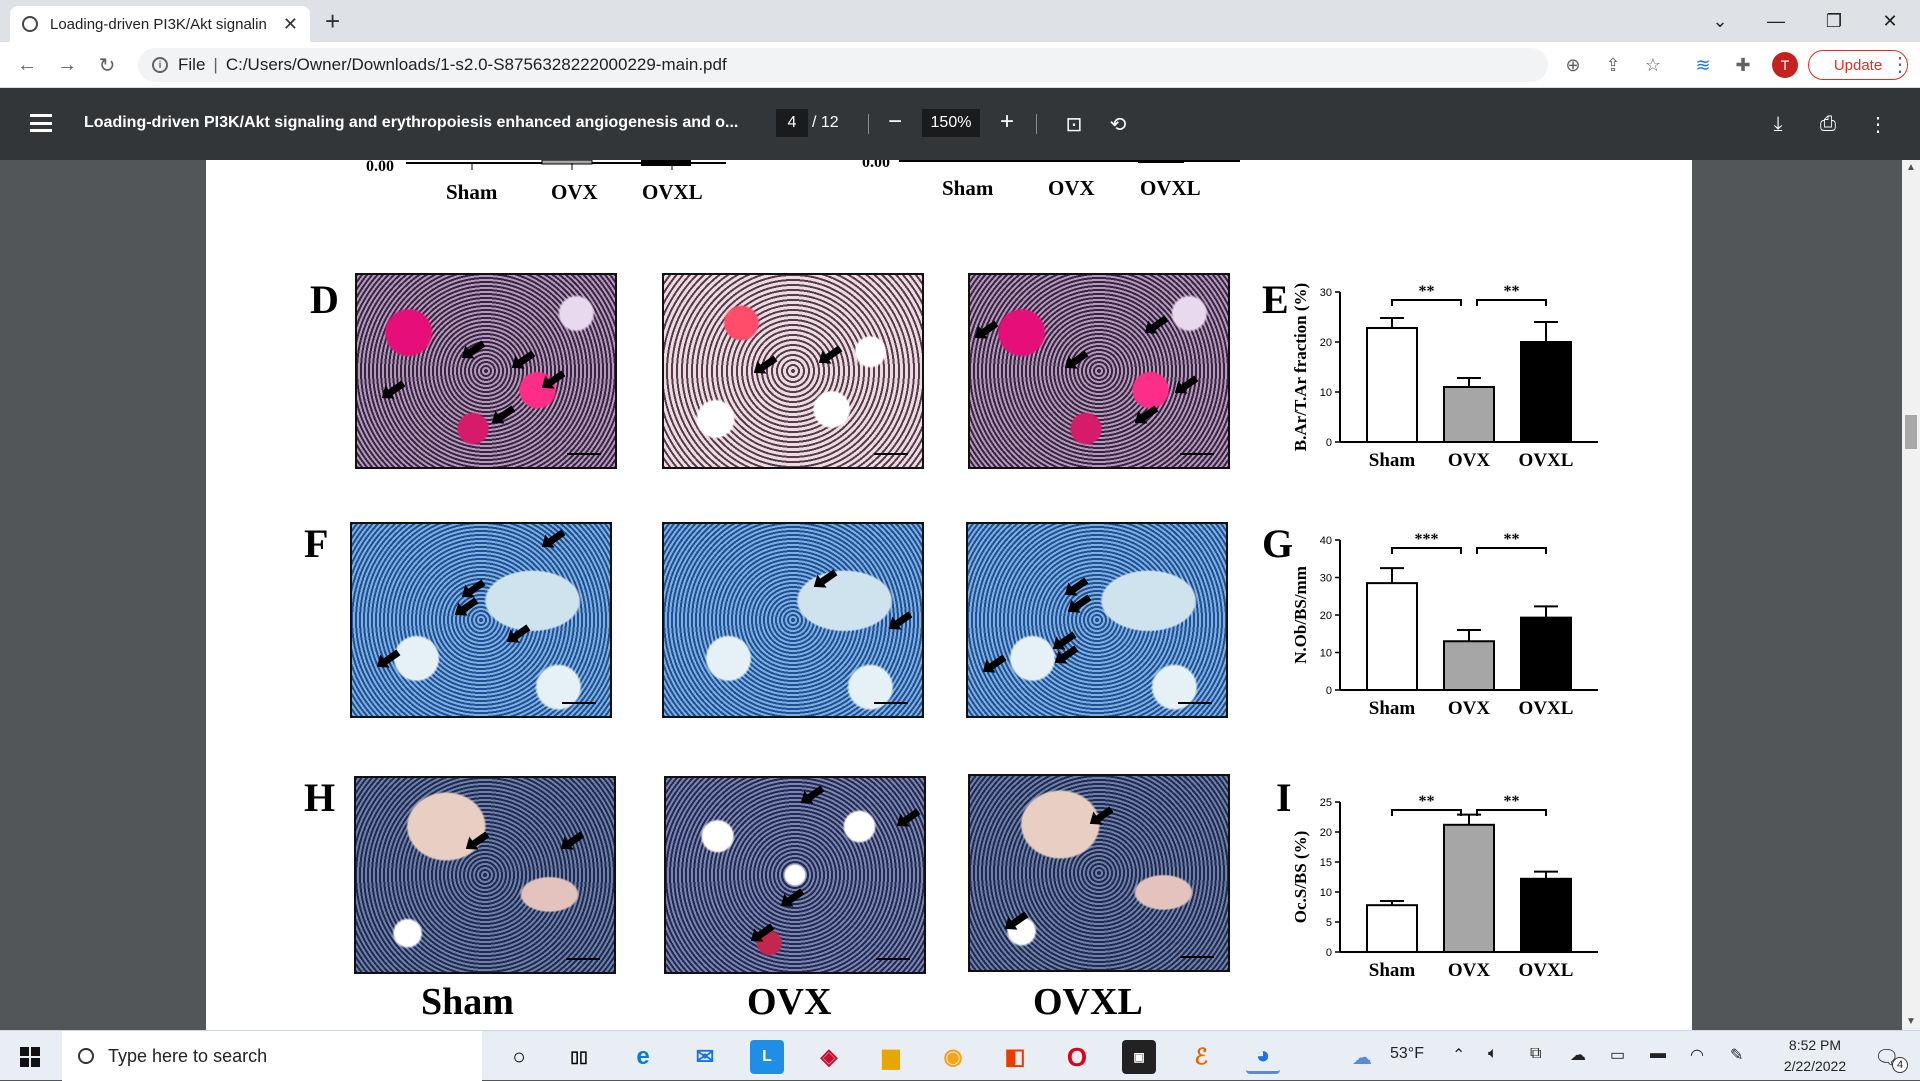  What do you see at coordinates (1658, 1053) in the screenshot?
I see `battery-icon: ▬` at bounding box center [1658, 1053].